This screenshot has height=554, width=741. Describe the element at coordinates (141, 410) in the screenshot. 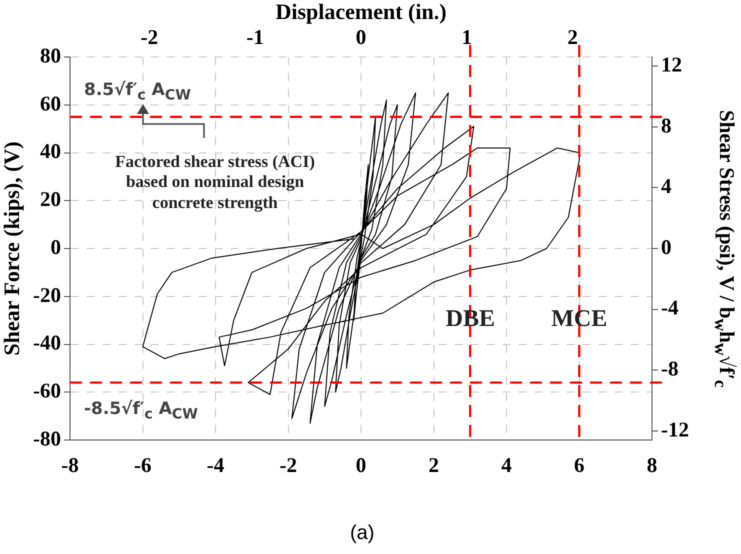

I see `ref-line-label: -8.5√f′$_{c}$ A$_{CW}$` at that location.